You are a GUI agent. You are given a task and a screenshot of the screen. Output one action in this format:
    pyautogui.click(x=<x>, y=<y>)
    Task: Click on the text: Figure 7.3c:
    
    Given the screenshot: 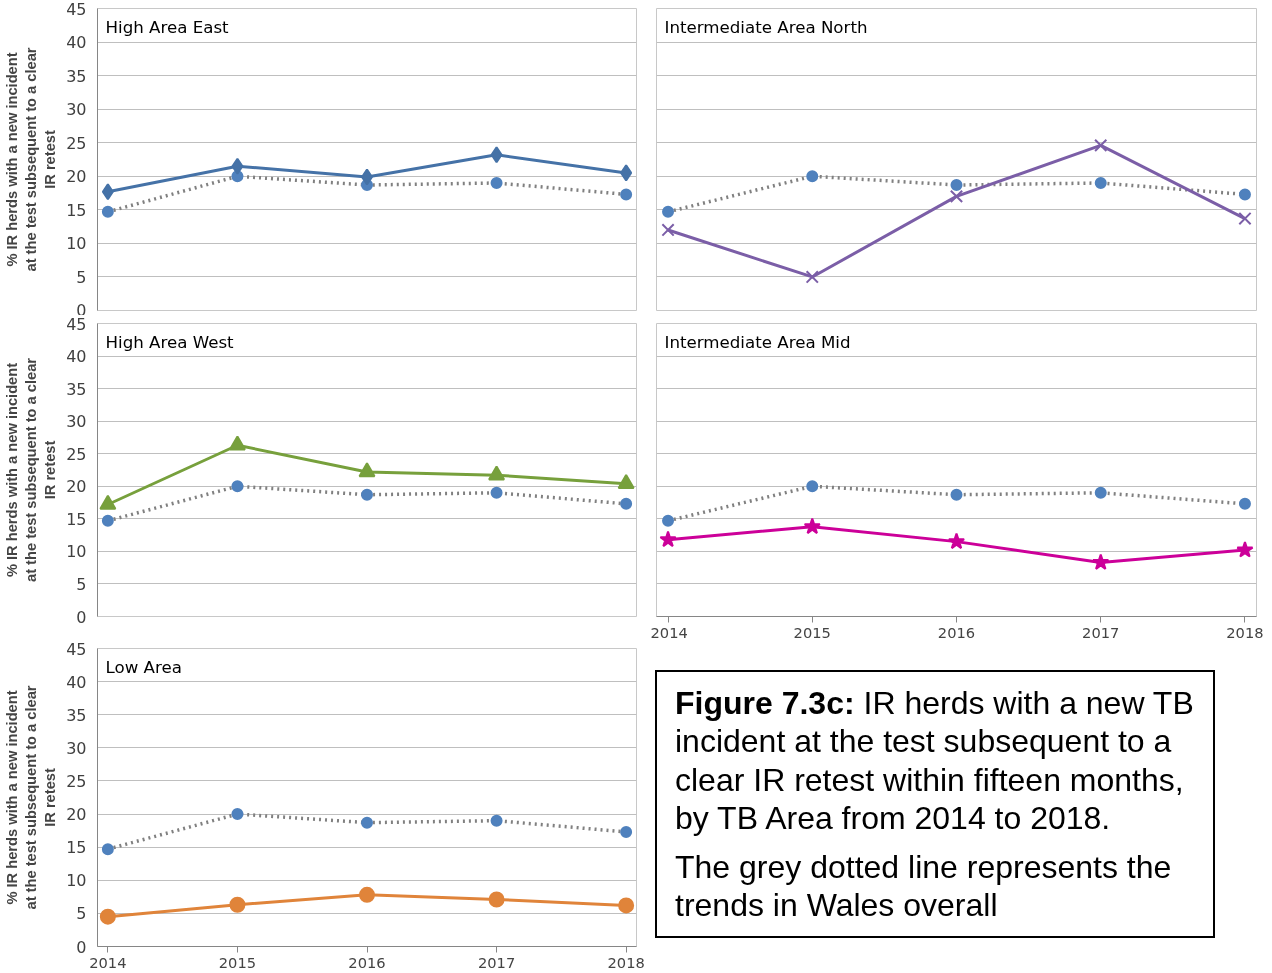 What is the action you would take?
    pyautogui.click(x=765, y=703)
    